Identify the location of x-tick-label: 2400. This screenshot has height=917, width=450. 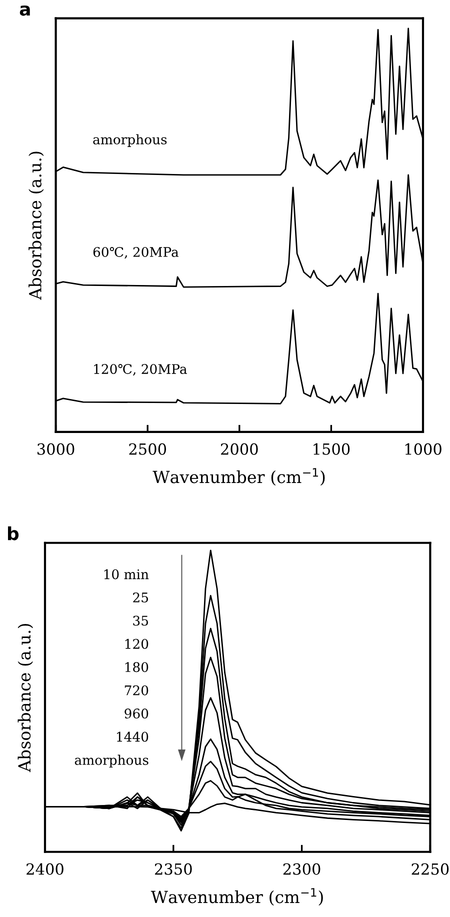
(45, 869).